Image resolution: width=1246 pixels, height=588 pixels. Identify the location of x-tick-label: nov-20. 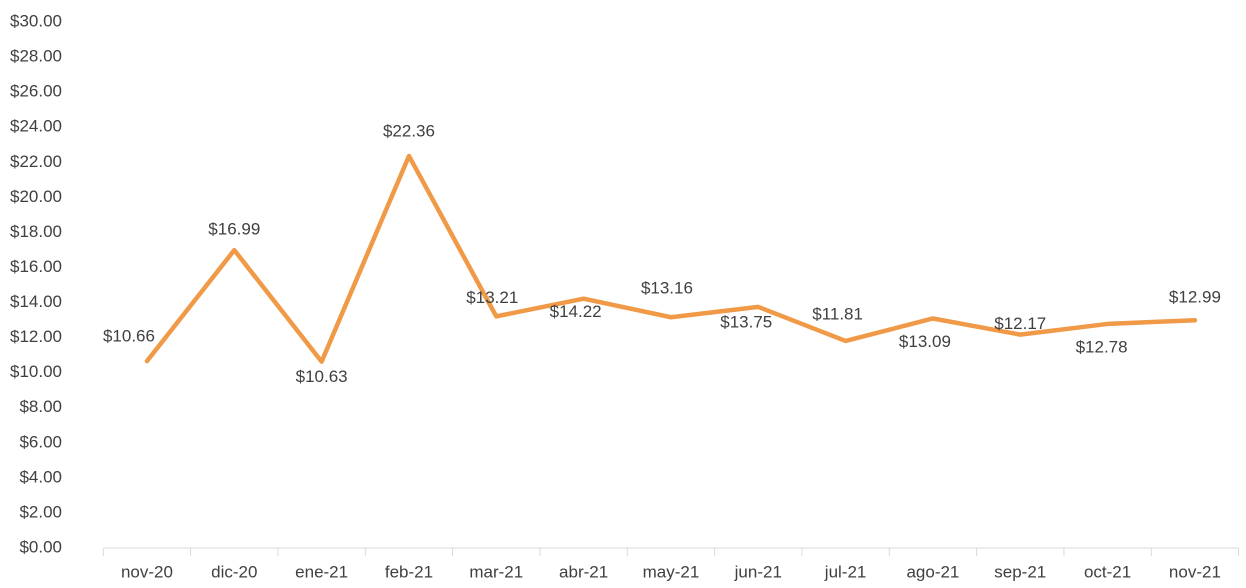
(147, 571).